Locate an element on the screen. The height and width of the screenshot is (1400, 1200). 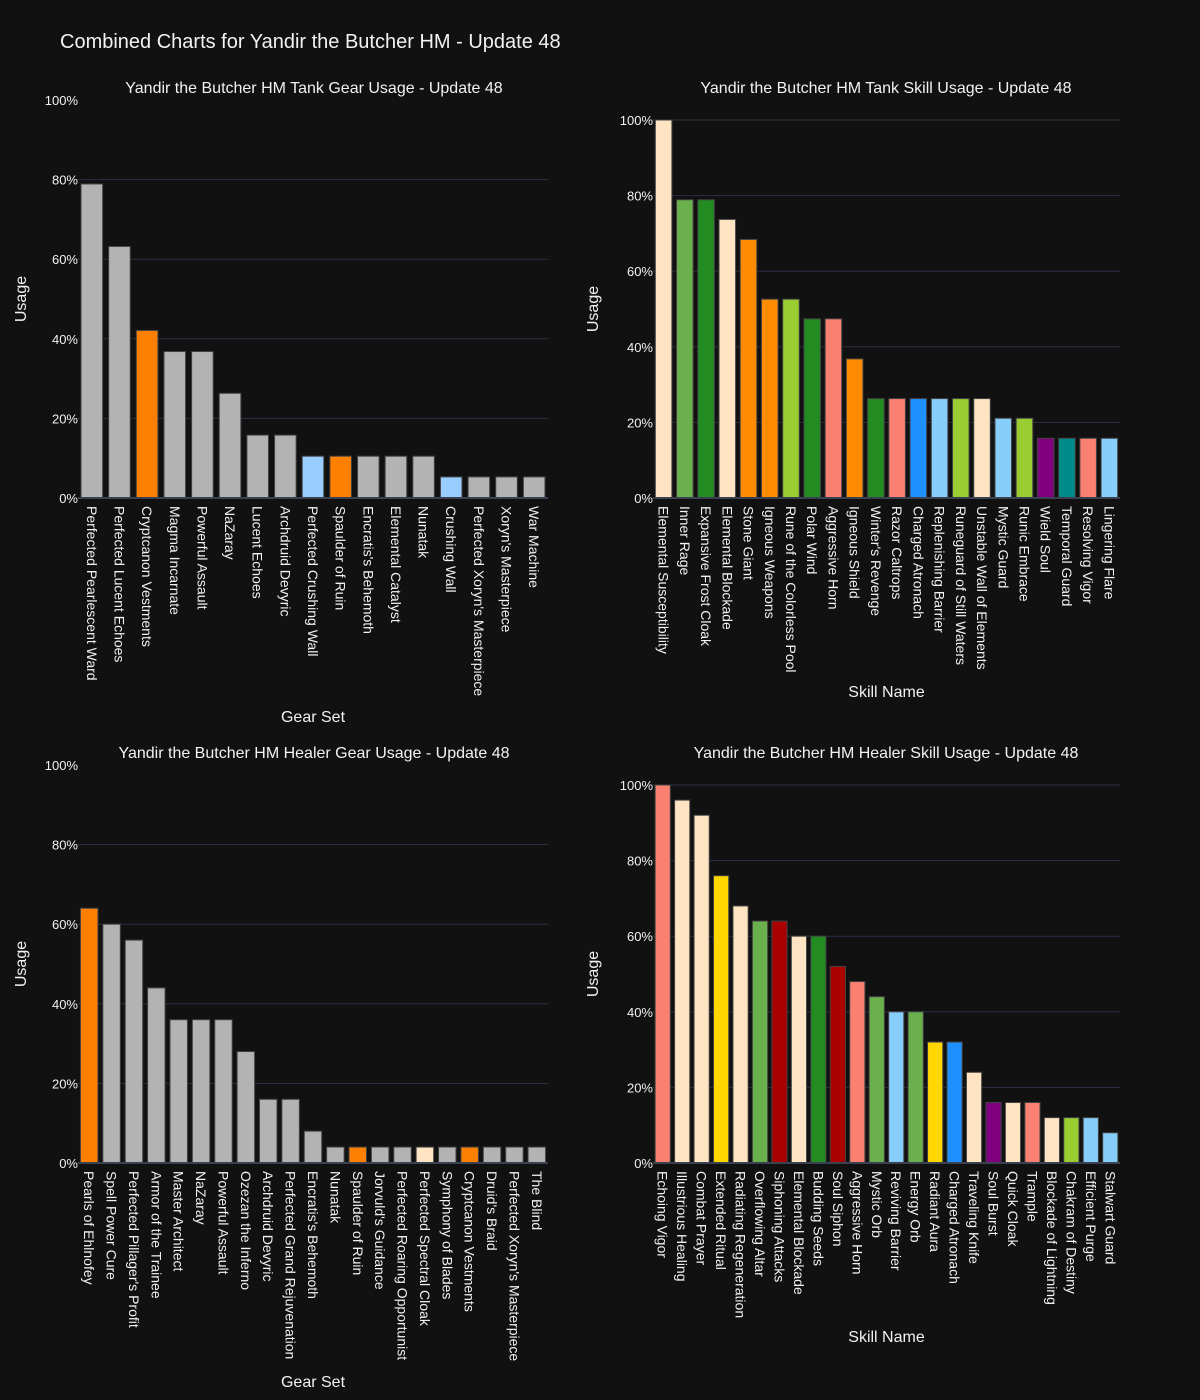
x-tick-label: Razor Caltrops is located at coordinates (897, 552).